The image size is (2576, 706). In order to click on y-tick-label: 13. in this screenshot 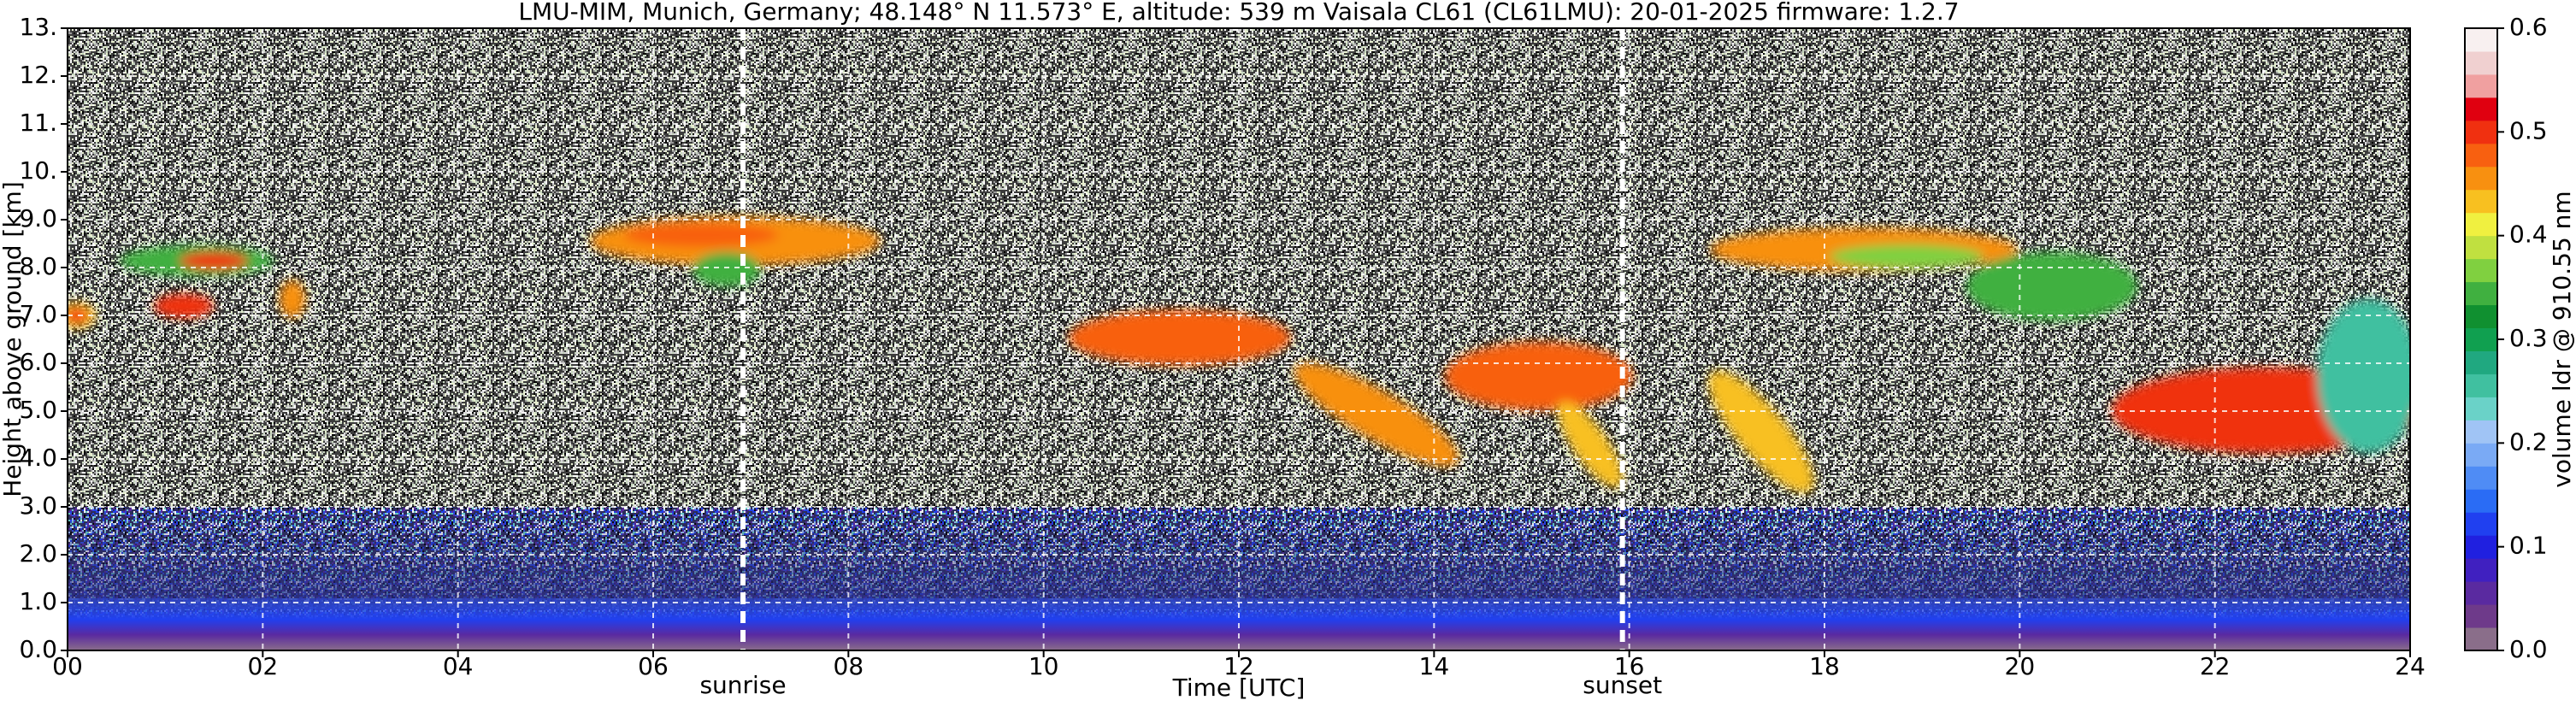, I will do `click(38, 27)`.